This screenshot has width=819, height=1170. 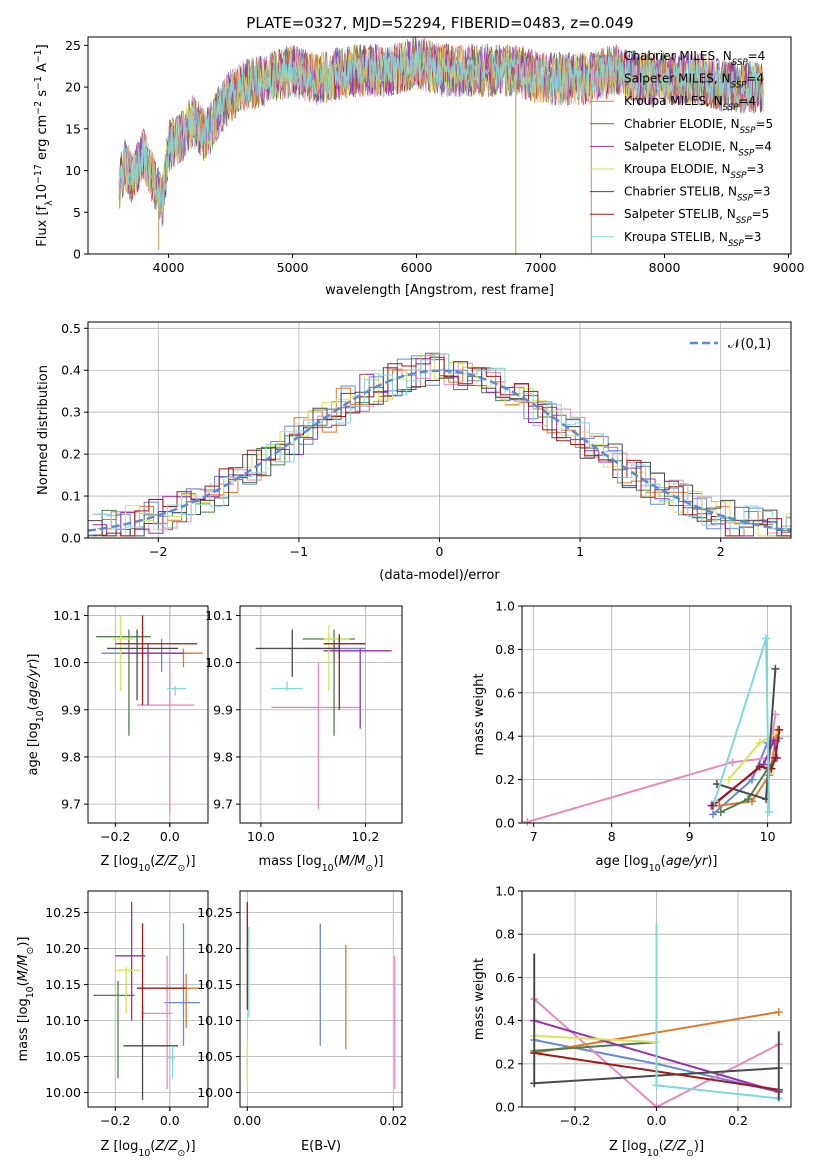 I want to click on y-tick-label: 0.3, so click(x=71, y=412).